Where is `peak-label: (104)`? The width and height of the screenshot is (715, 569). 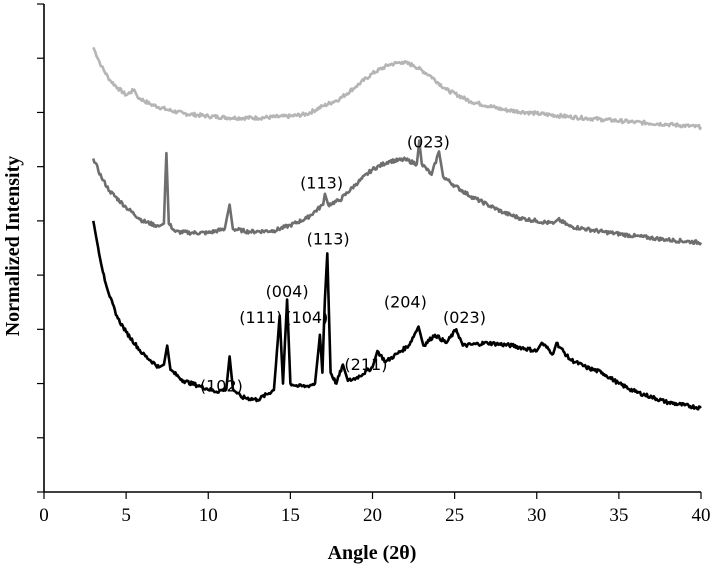
peak-label: (104) is located at coordinates (306, 317).